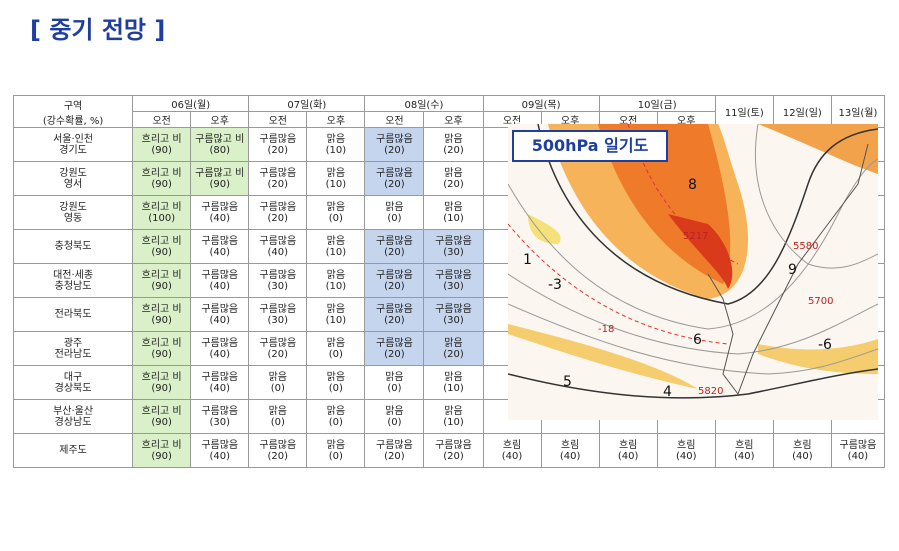 This screenshot has width=899, height=551. I want to click on map-label: 1, so click(527, 260).